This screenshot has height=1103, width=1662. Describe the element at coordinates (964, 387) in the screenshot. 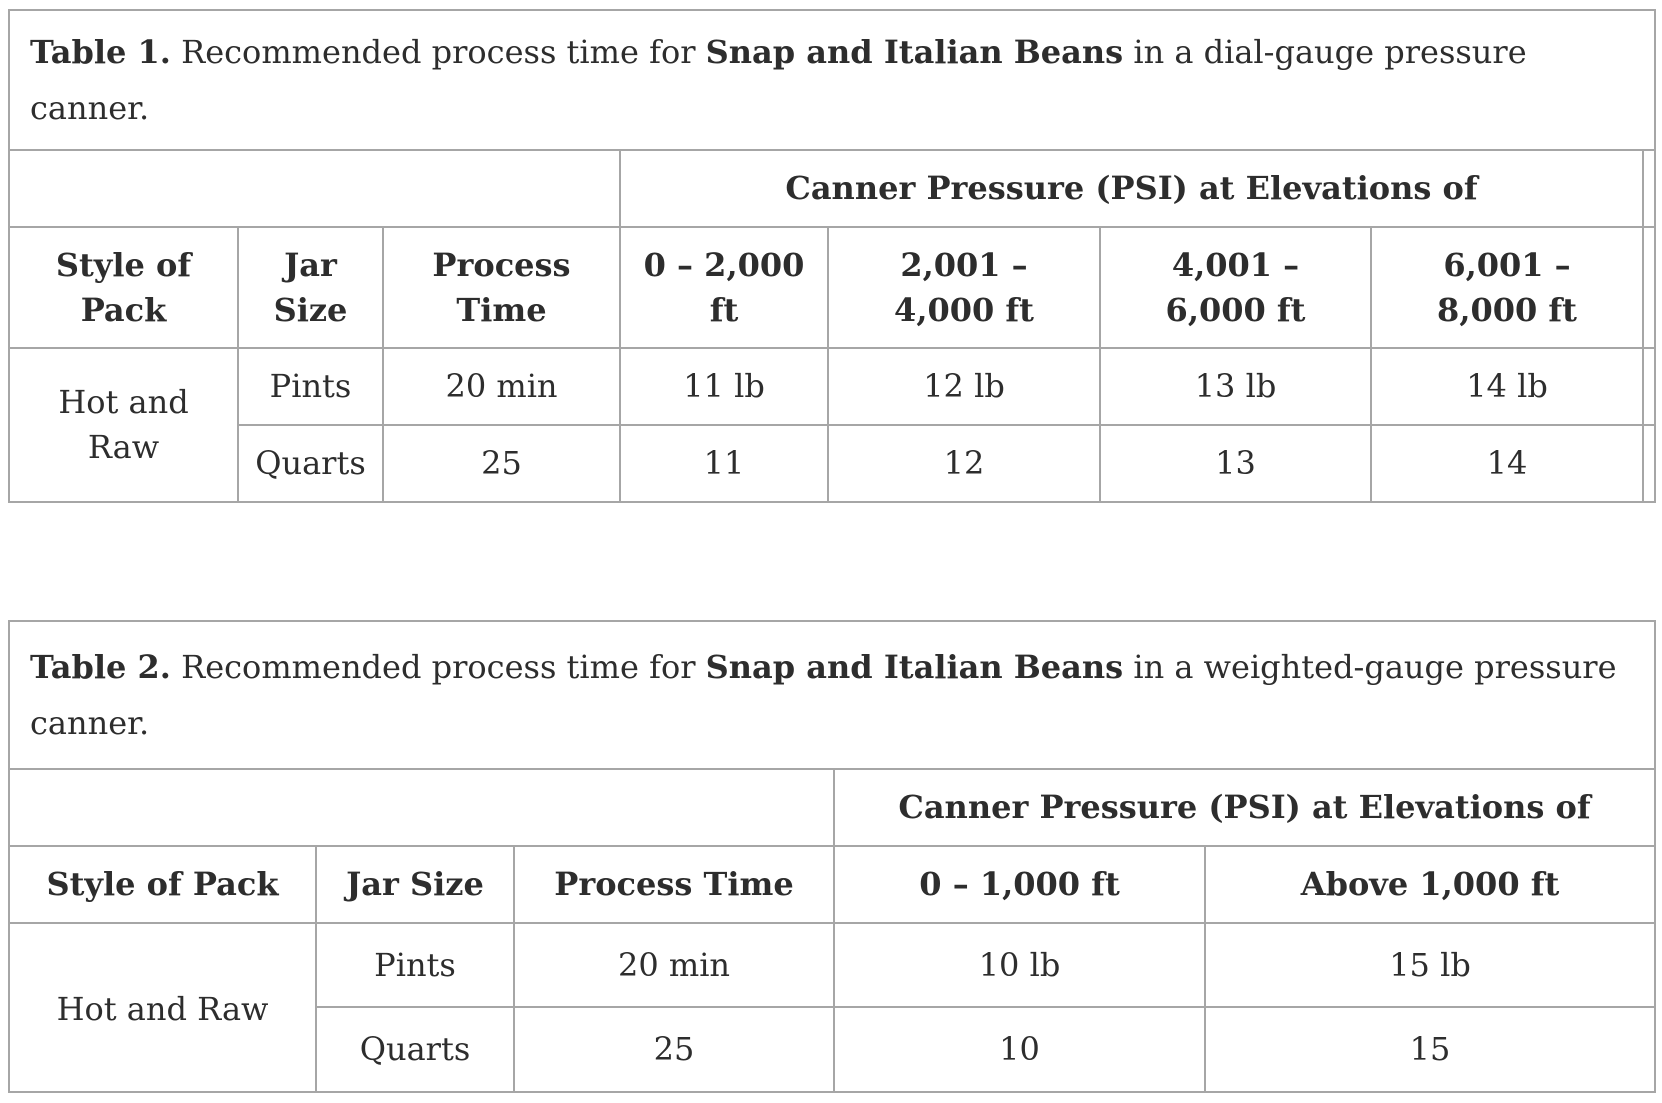

I see `table-1-pressure-cell: 12 lb` at that location.